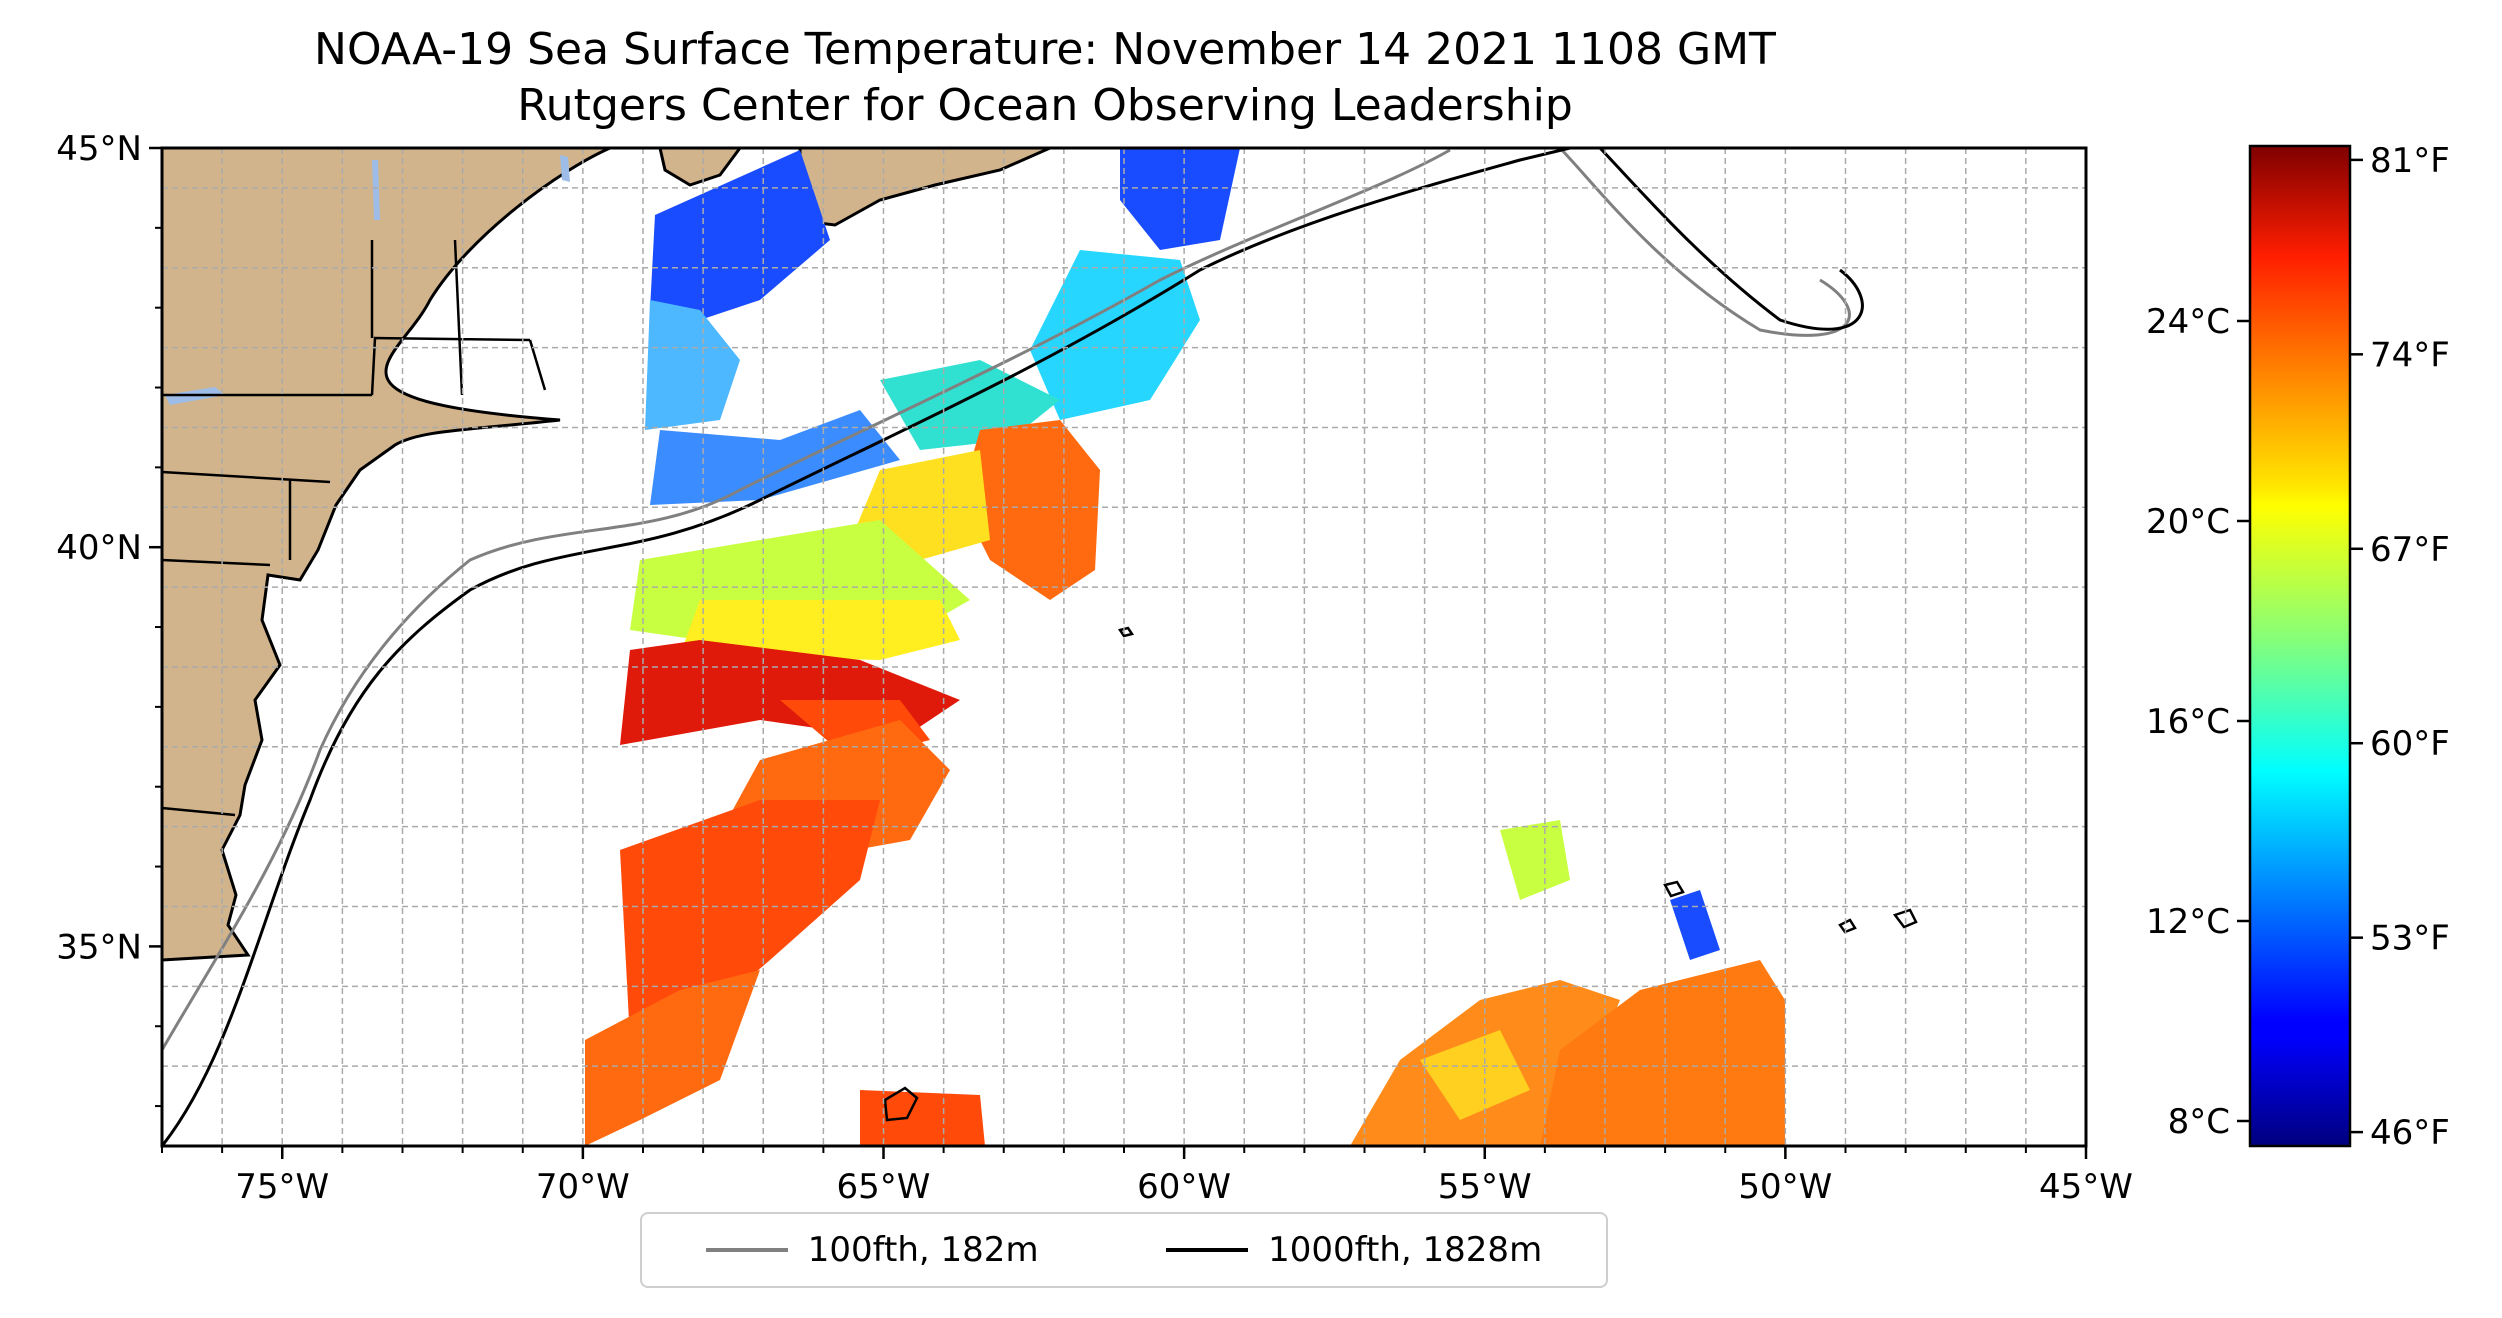  What do you see at coordinates (354, 528) in the screenshot?
I see `state-borders` at bounding box center [354, 528].